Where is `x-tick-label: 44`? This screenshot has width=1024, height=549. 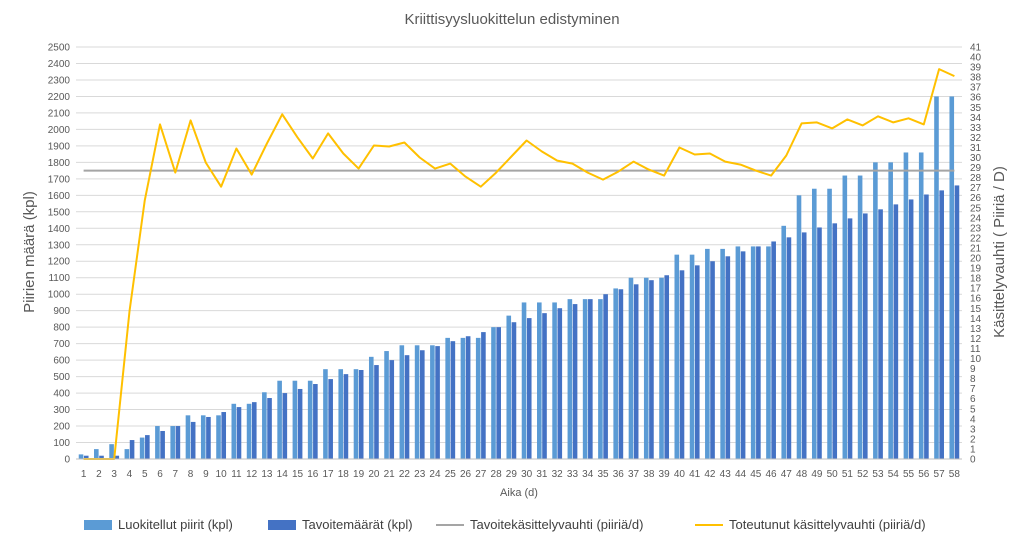
x-tick-label: 44 is located at coordinates (741, 474).